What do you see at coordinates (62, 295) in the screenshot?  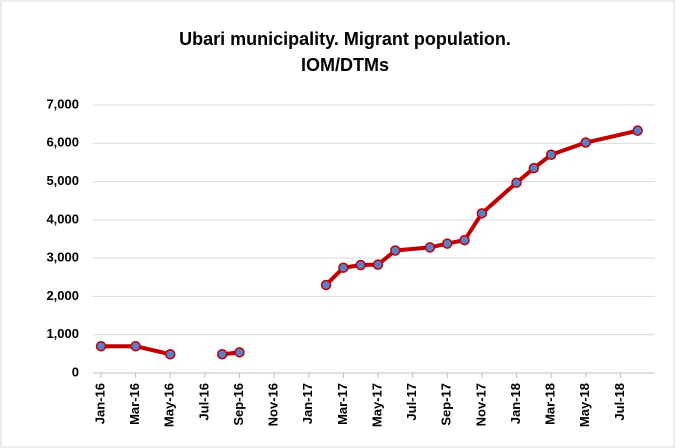 I see `y-tick-label: 2,000` at bounding box center [62, 295].